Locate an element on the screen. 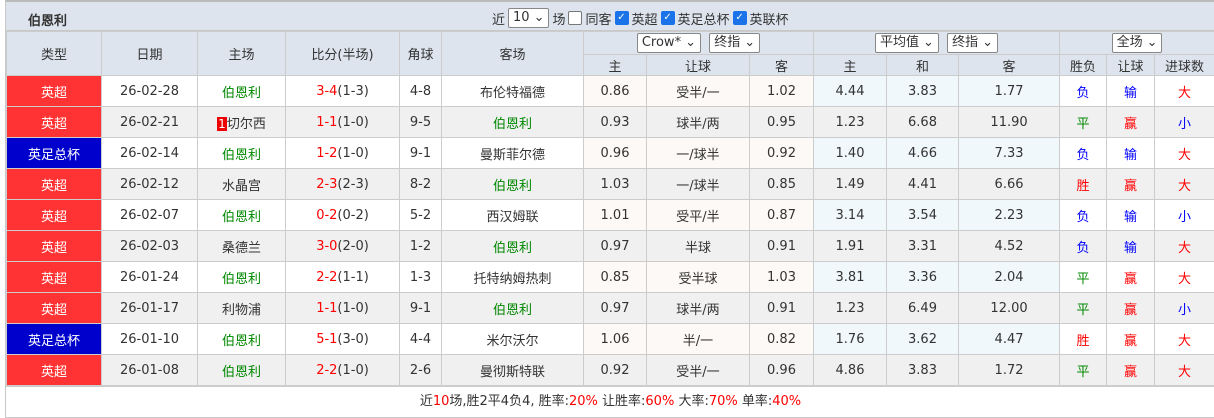 The image size is (1214, 418). away-team: 曼彻斯特联 is located at coordinates (513, 370).